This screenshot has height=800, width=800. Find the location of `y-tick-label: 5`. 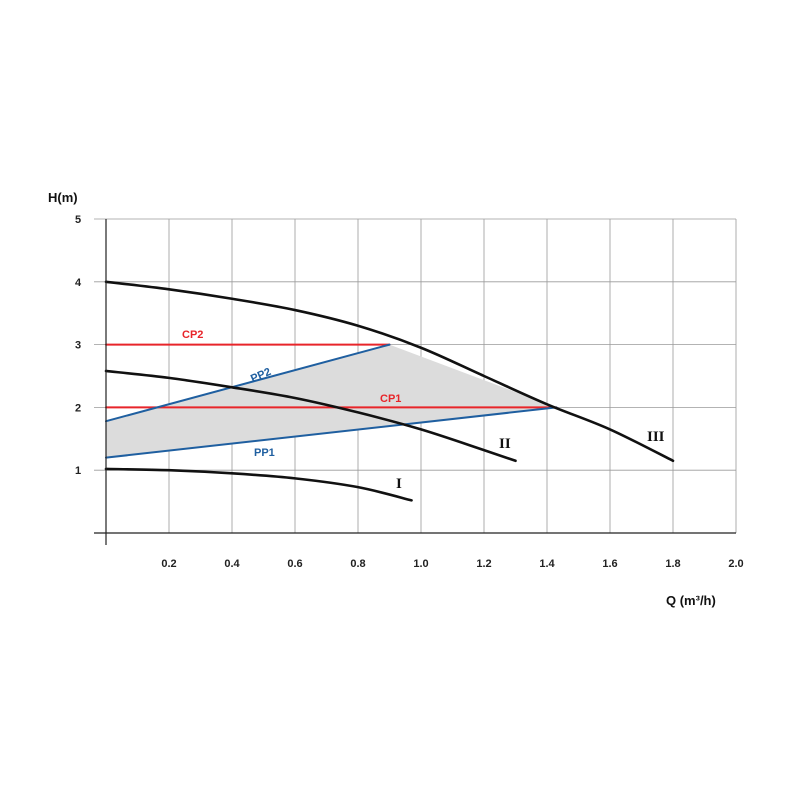

y-tick-label: 5 is located at coordinates (78, 220).